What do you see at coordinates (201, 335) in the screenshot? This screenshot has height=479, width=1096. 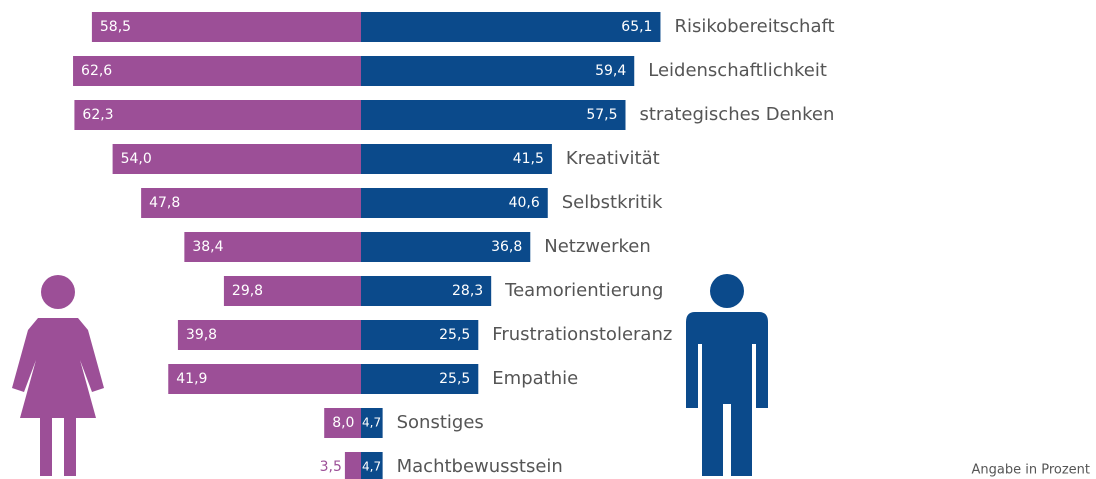 I see `value-label: 39,8` at bounding box center [201, 335].